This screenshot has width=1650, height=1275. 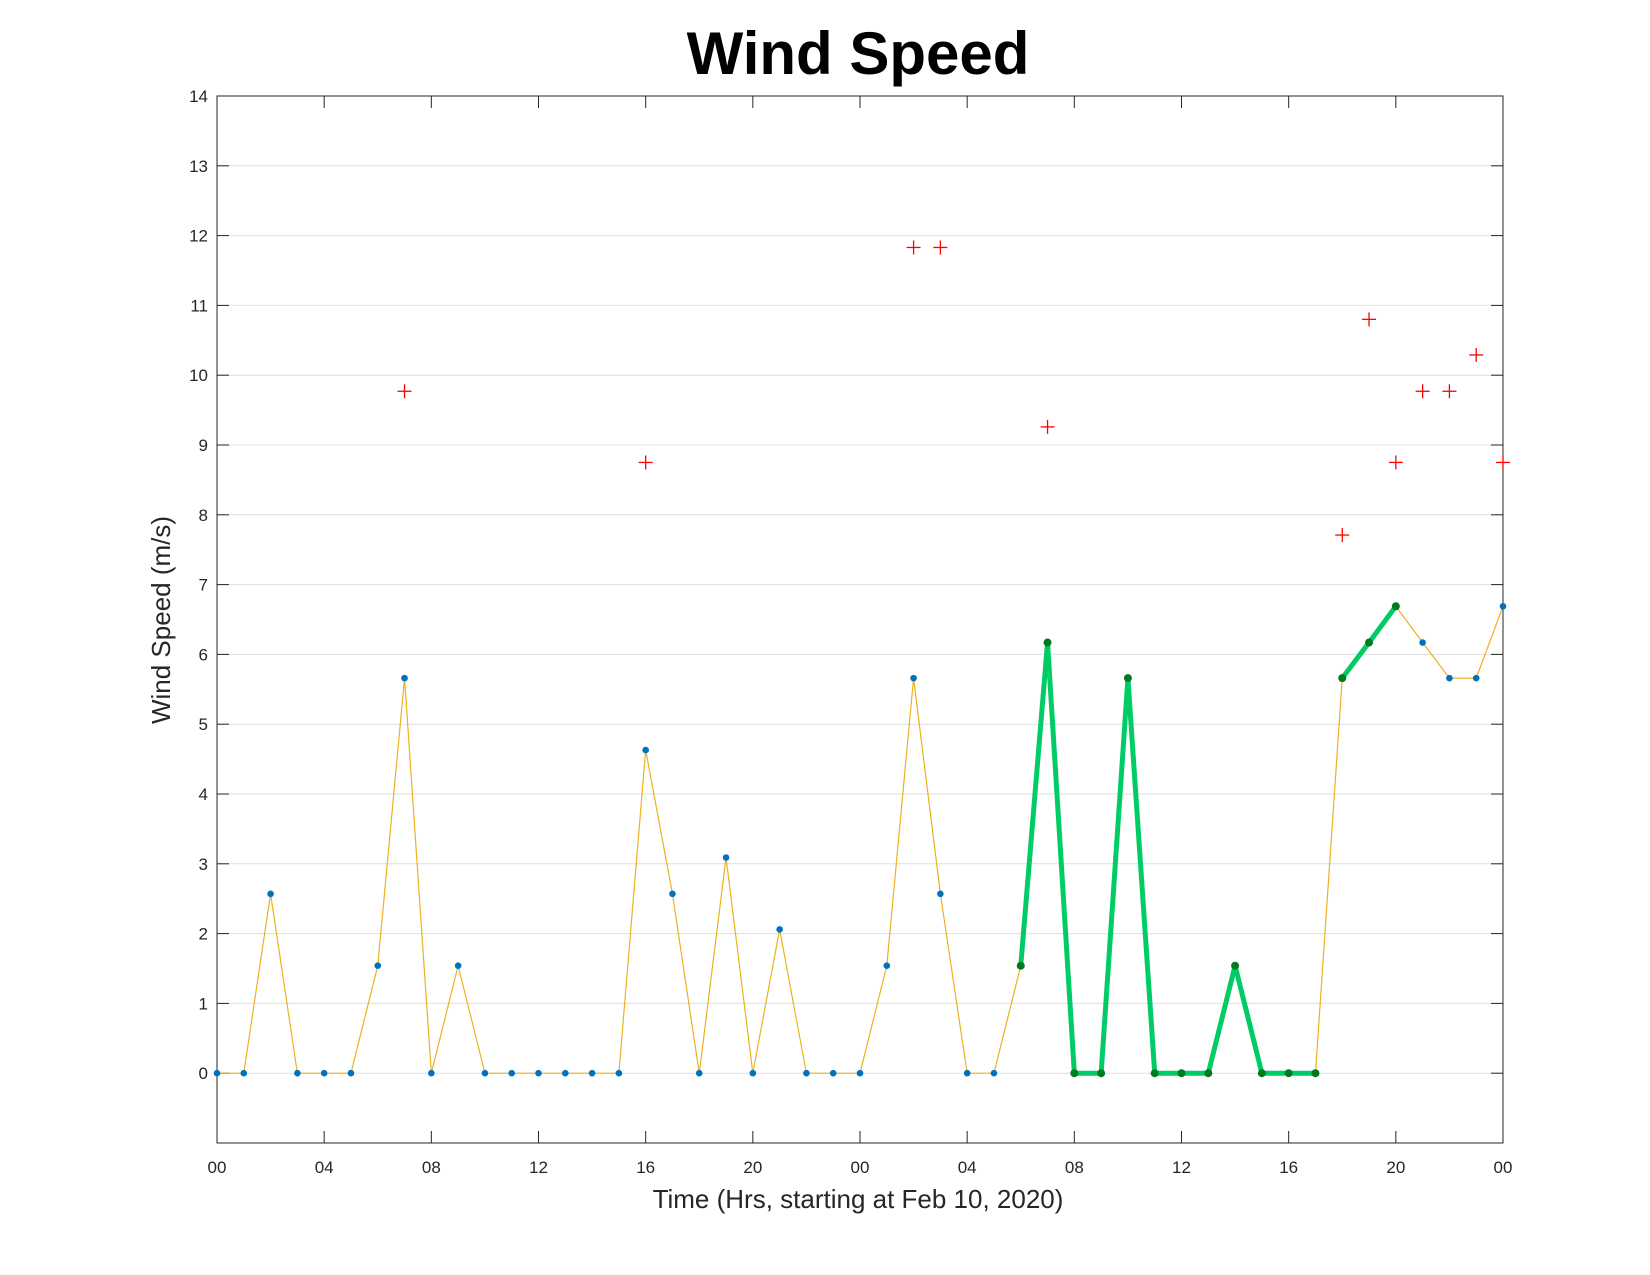 What do you see at coordinates (203, 864) in the screenshot?
I see `y-tick-label: 3` at bounding box center [203, 864].